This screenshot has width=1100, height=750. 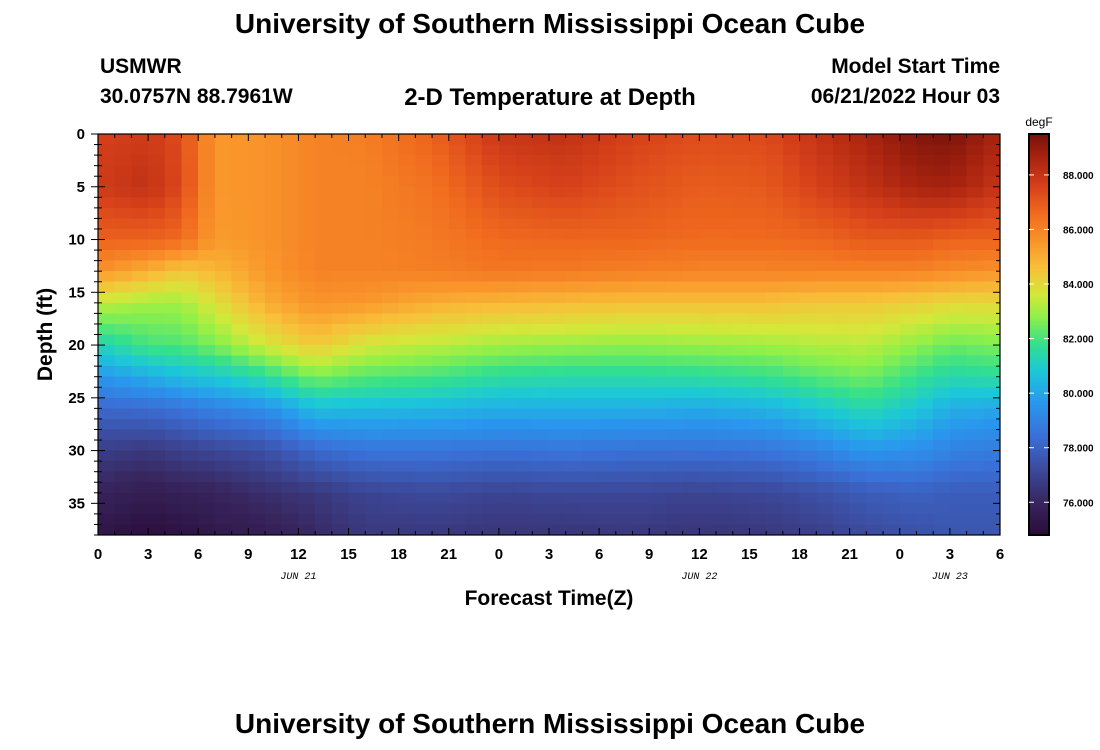 What do you see at coordinates (1078, 340) in the screenshot?
I see `colorbar-tick-label: 82.000` at bounding box center [1078, 340].